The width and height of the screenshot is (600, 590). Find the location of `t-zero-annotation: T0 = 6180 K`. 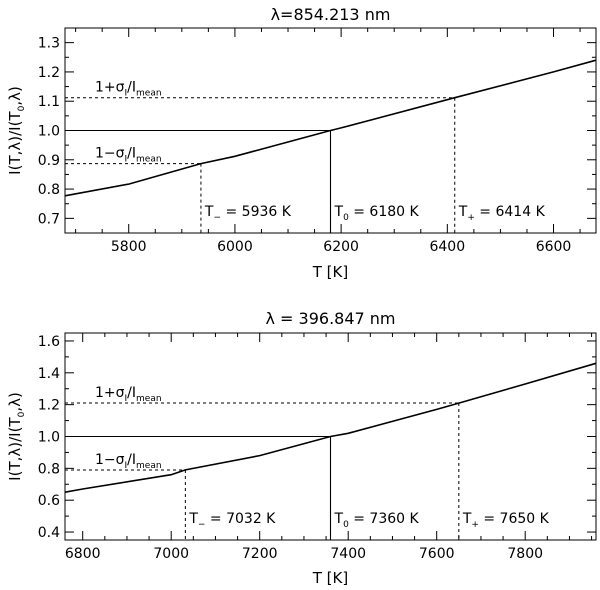

t-zero-annotation: T0 = 6180 K is located at coordinates (377, 213).